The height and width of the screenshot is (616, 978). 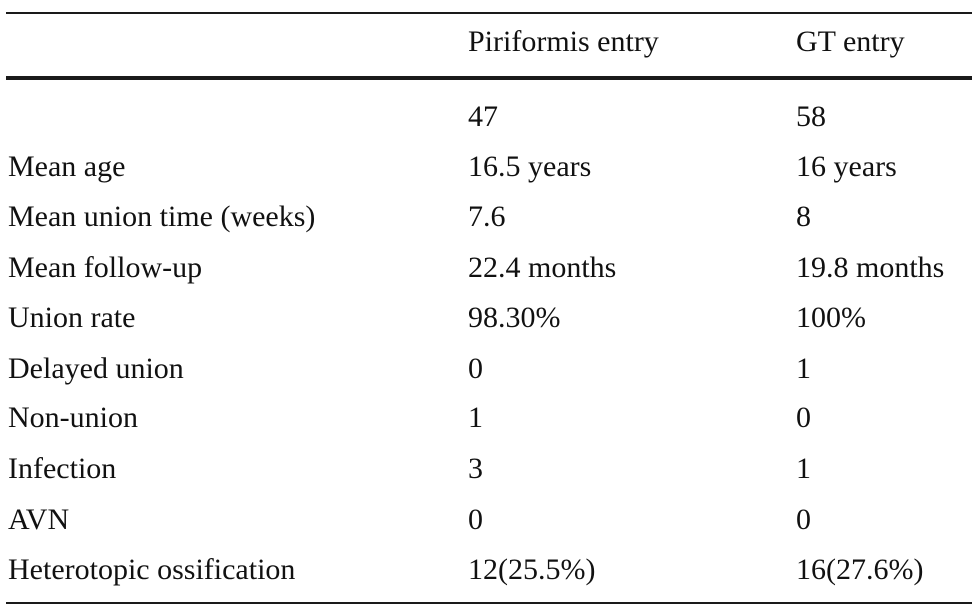 I want to click on cell-non-union-piriformis: 1, so click(x=475, y=417).